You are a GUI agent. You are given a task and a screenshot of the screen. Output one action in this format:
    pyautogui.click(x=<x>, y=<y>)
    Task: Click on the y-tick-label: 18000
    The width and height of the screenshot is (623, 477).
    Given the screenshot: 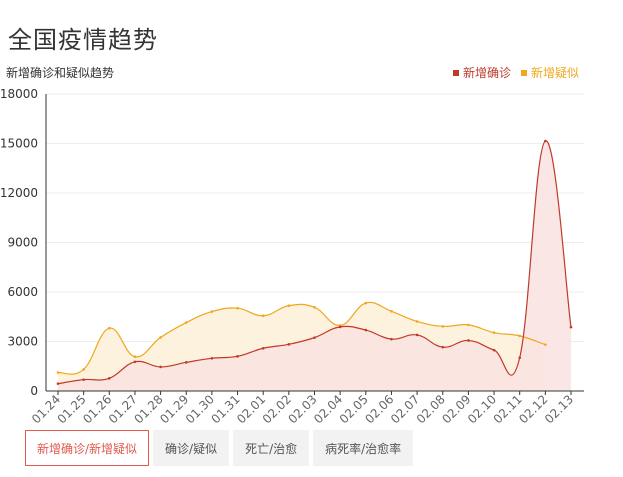 What is the action you would take?
    pyautogui.click(x=19, y=94)
    